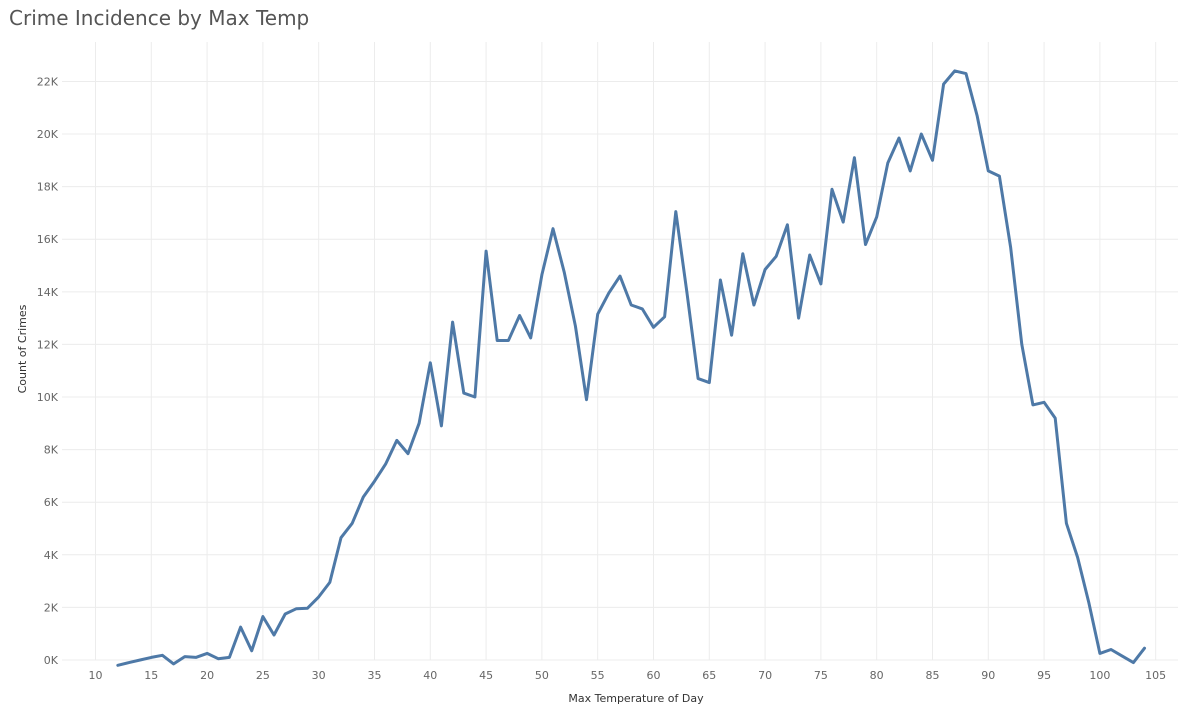 The width and height of the screenshot is (1193, 713). I want to click on x-tick-label: 95, so click(1044, 675).